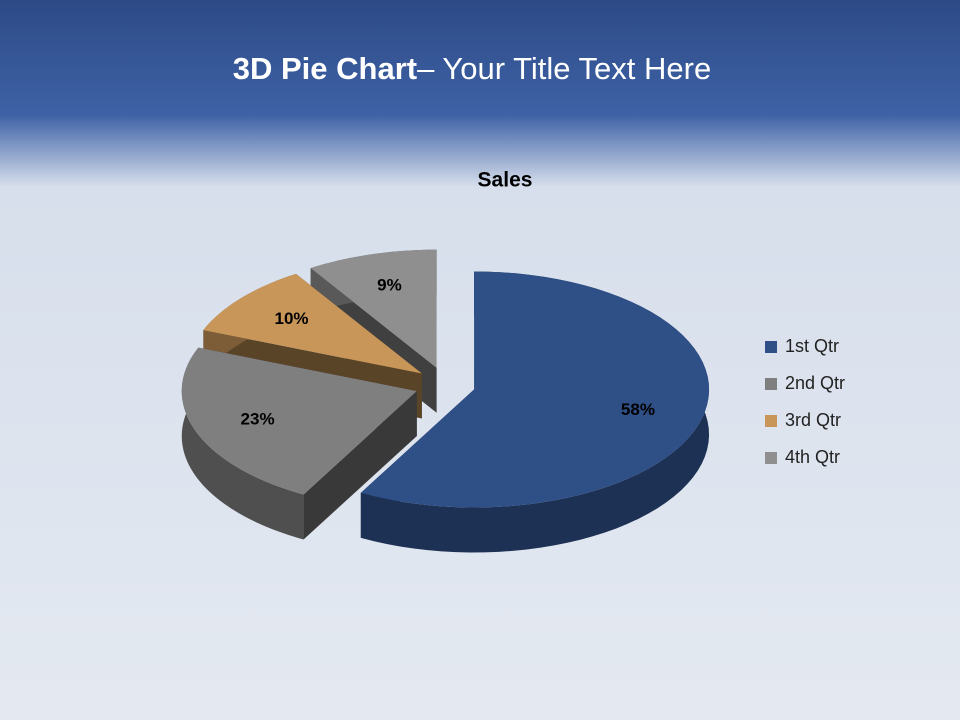 This screenshot has height=720, width=960. I want to click on slice-side, so click(242, 443).